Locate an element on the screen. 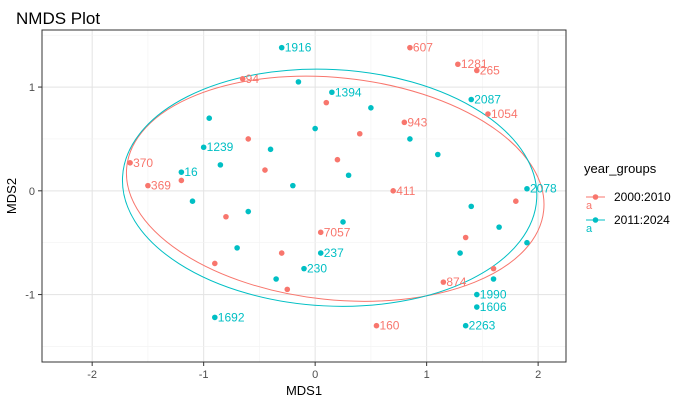 The height and width of the screenshot is (412, 686). point-label: 370 is located at coordinates (143, 163).